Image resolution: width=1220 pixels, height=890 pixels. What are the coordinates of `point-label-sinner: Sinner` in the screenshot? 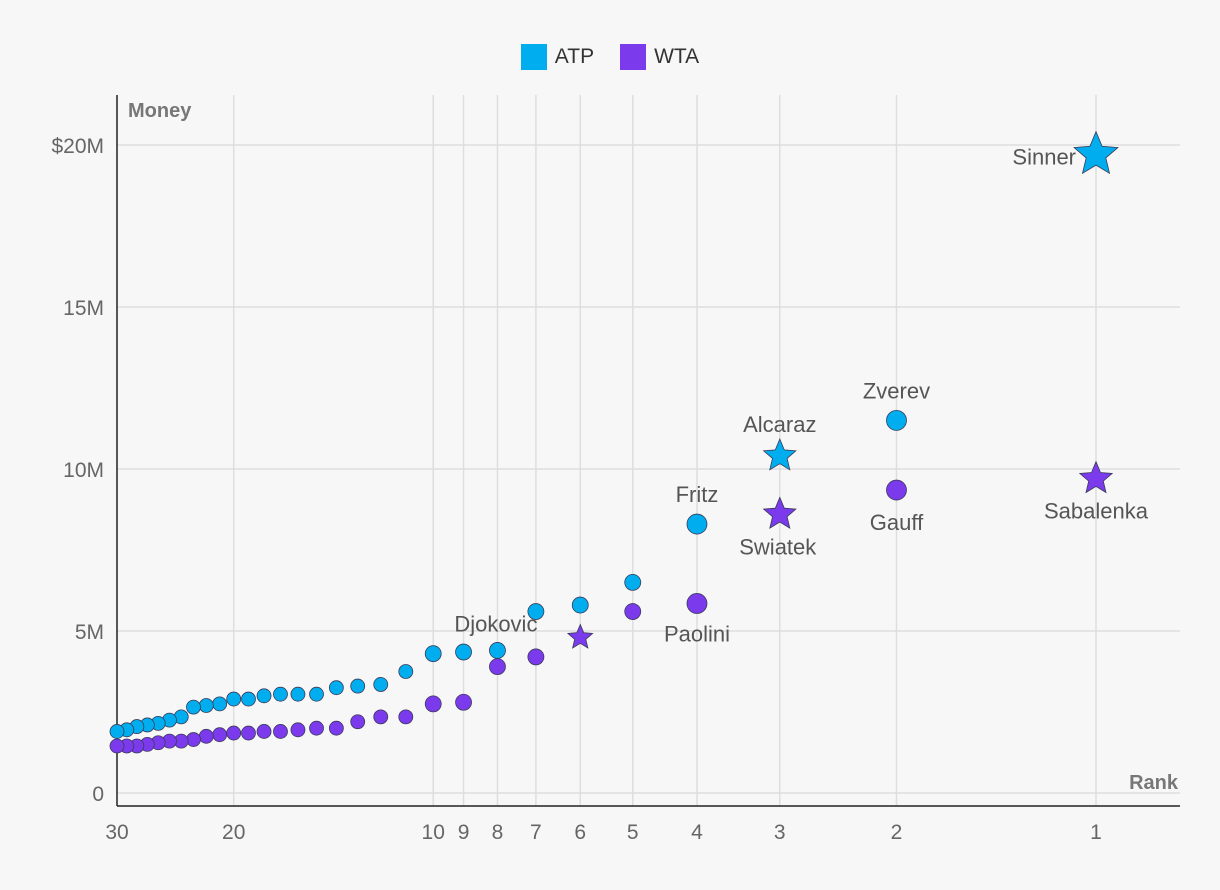 It's located at (1044, 157).